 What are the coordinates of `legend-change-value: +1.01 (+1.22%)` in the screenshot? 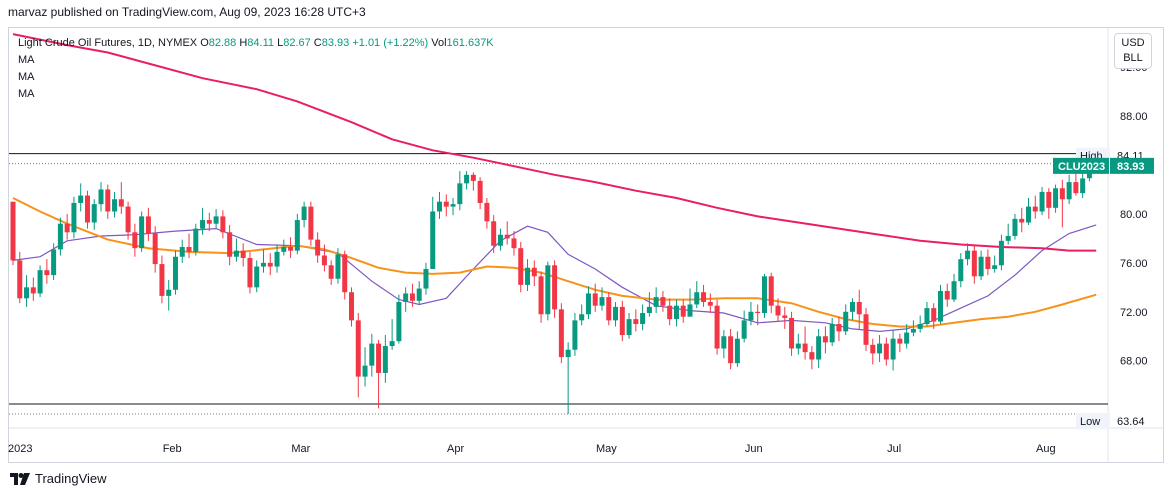 It's located at (390, 43).